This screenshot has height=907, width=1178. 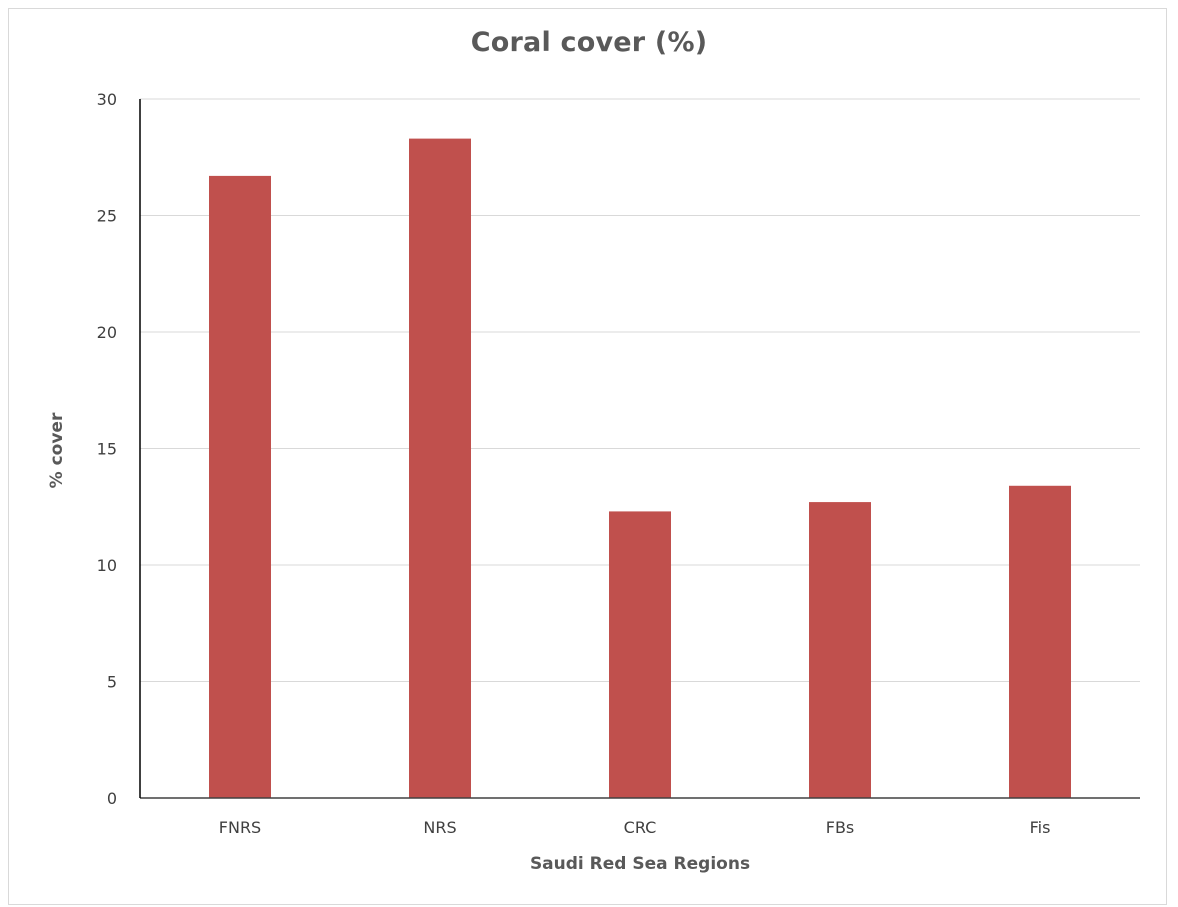 What do you see at coordinates (589, 42) in the screenshot?
I see `chart-title: Coral cover (%)` at bounding box center [589, 42].